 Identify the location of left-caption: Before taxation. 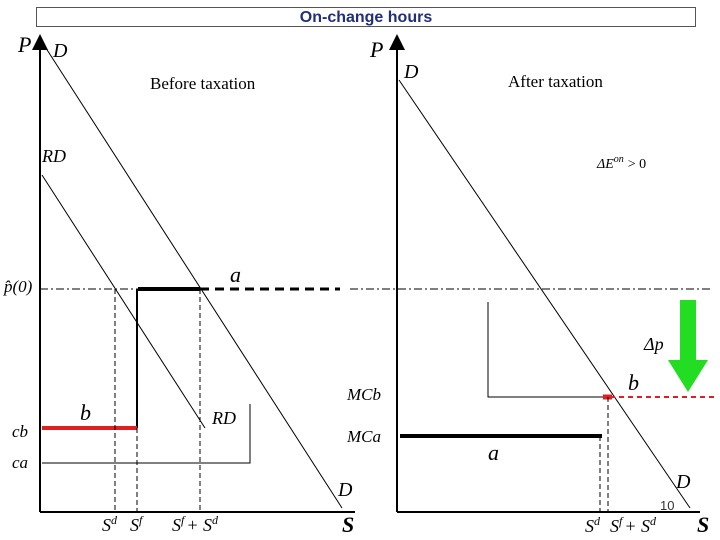
(203, 83).